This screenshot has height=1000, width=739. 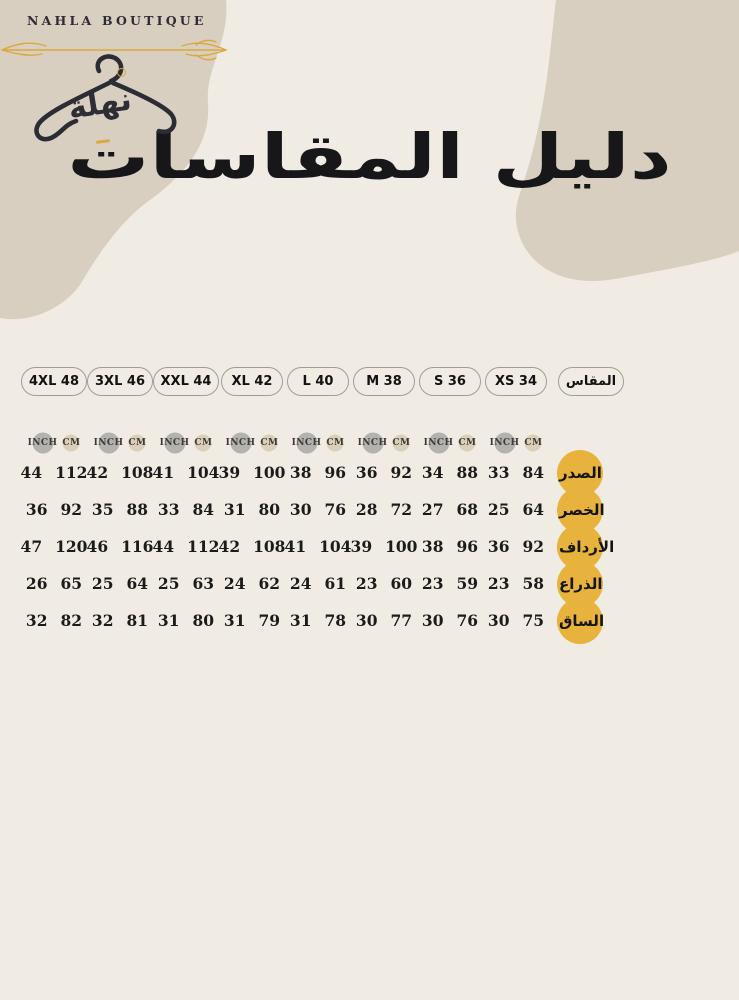 I want to click on value-cell: 31 79, so click(x=252, y=620).